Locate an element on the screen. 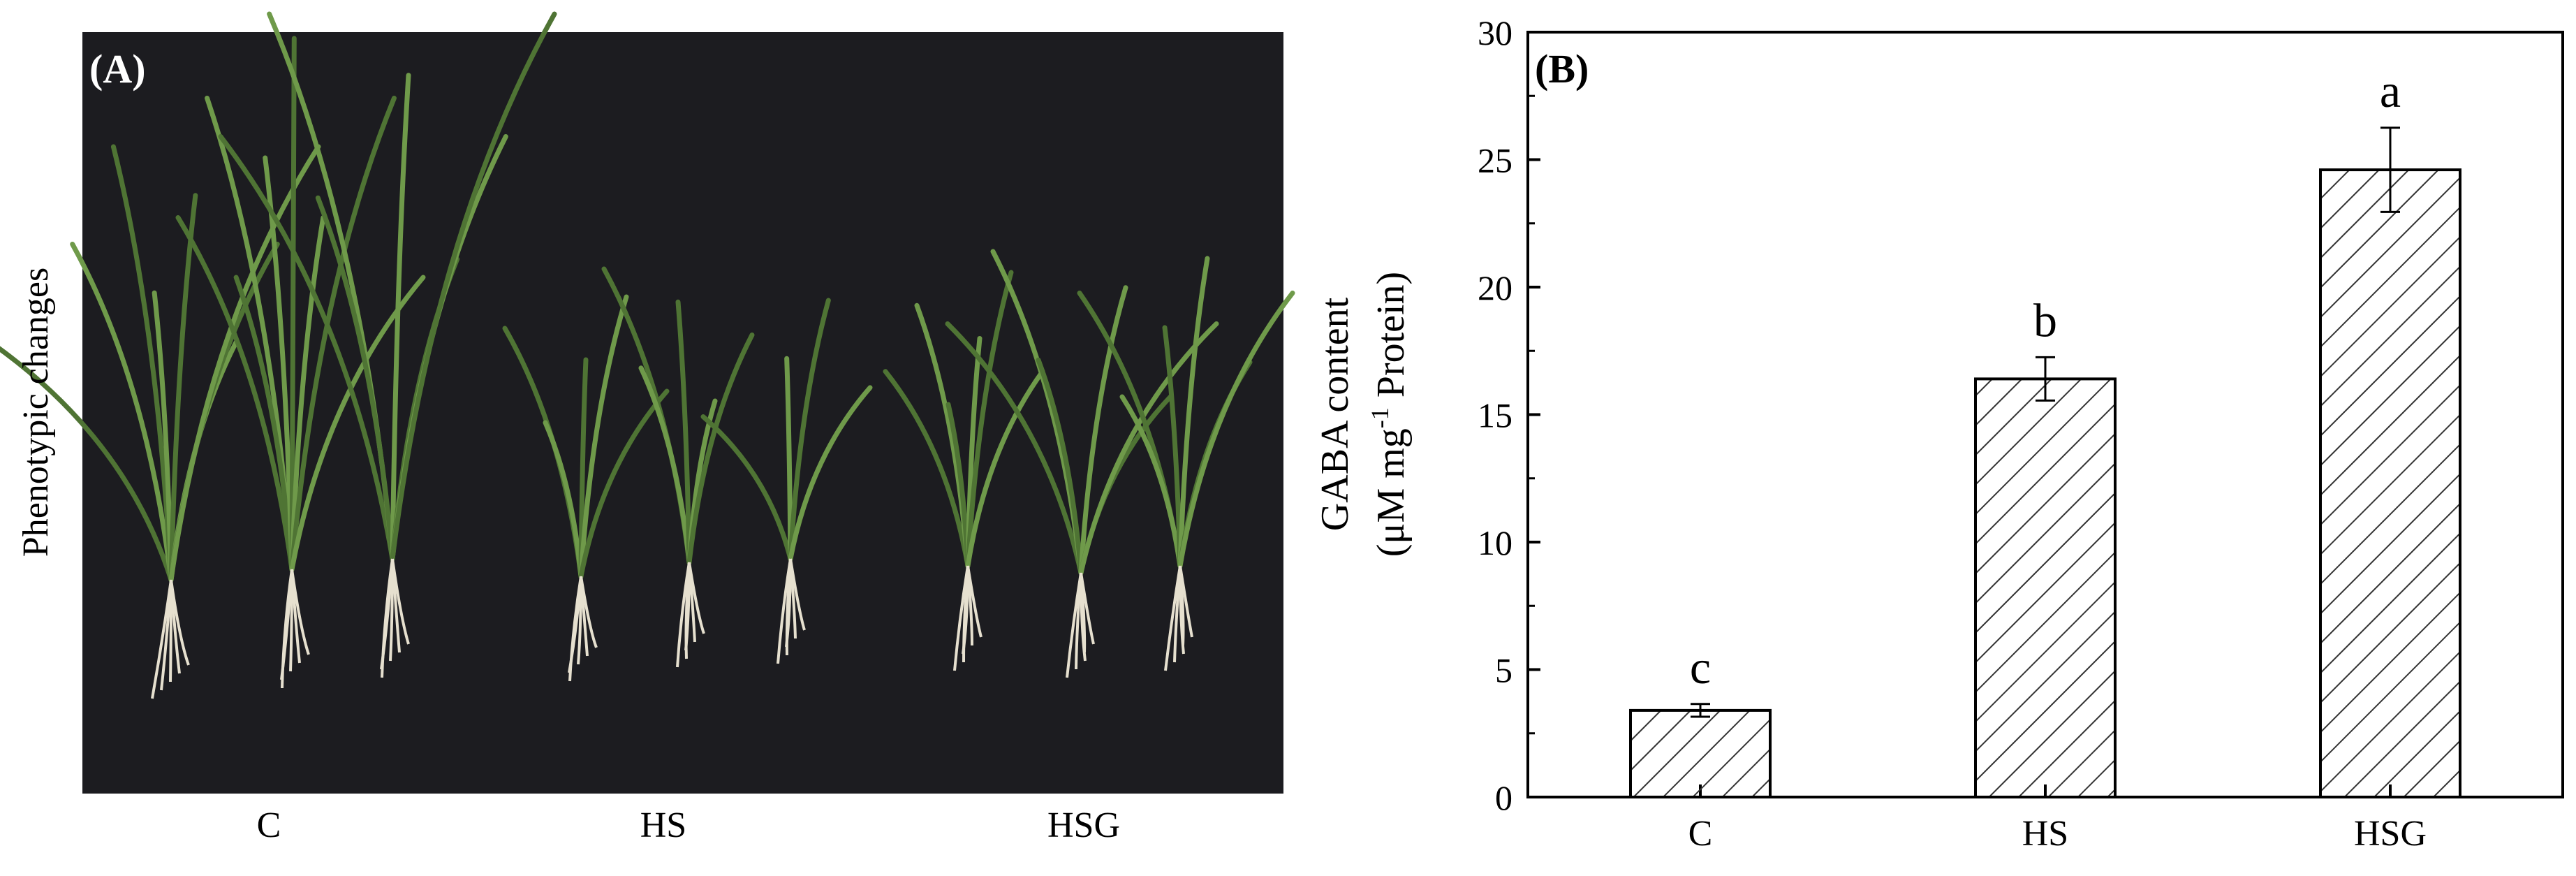  significance-letter: c is located at coordinates (1700, 667).